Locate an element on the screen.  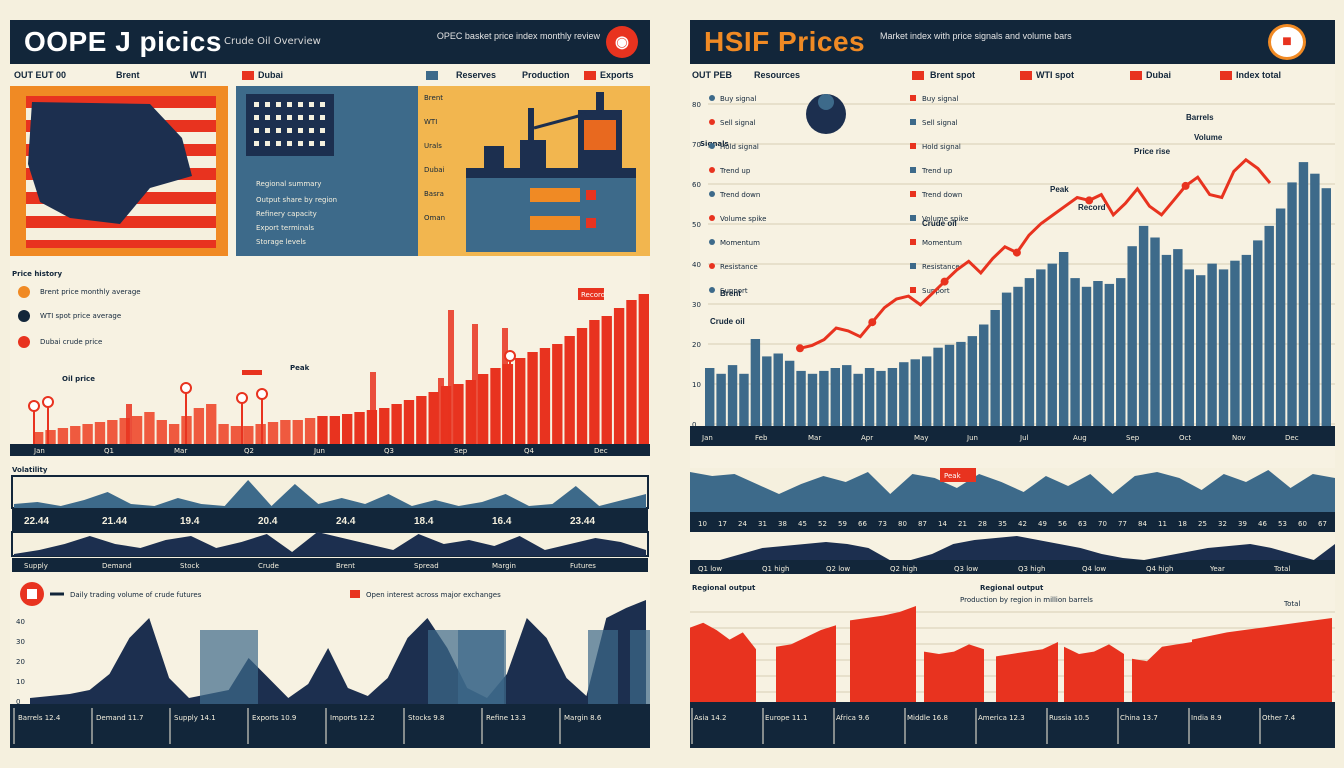
band-tick: 35 is located at coordinates (1002, 524).